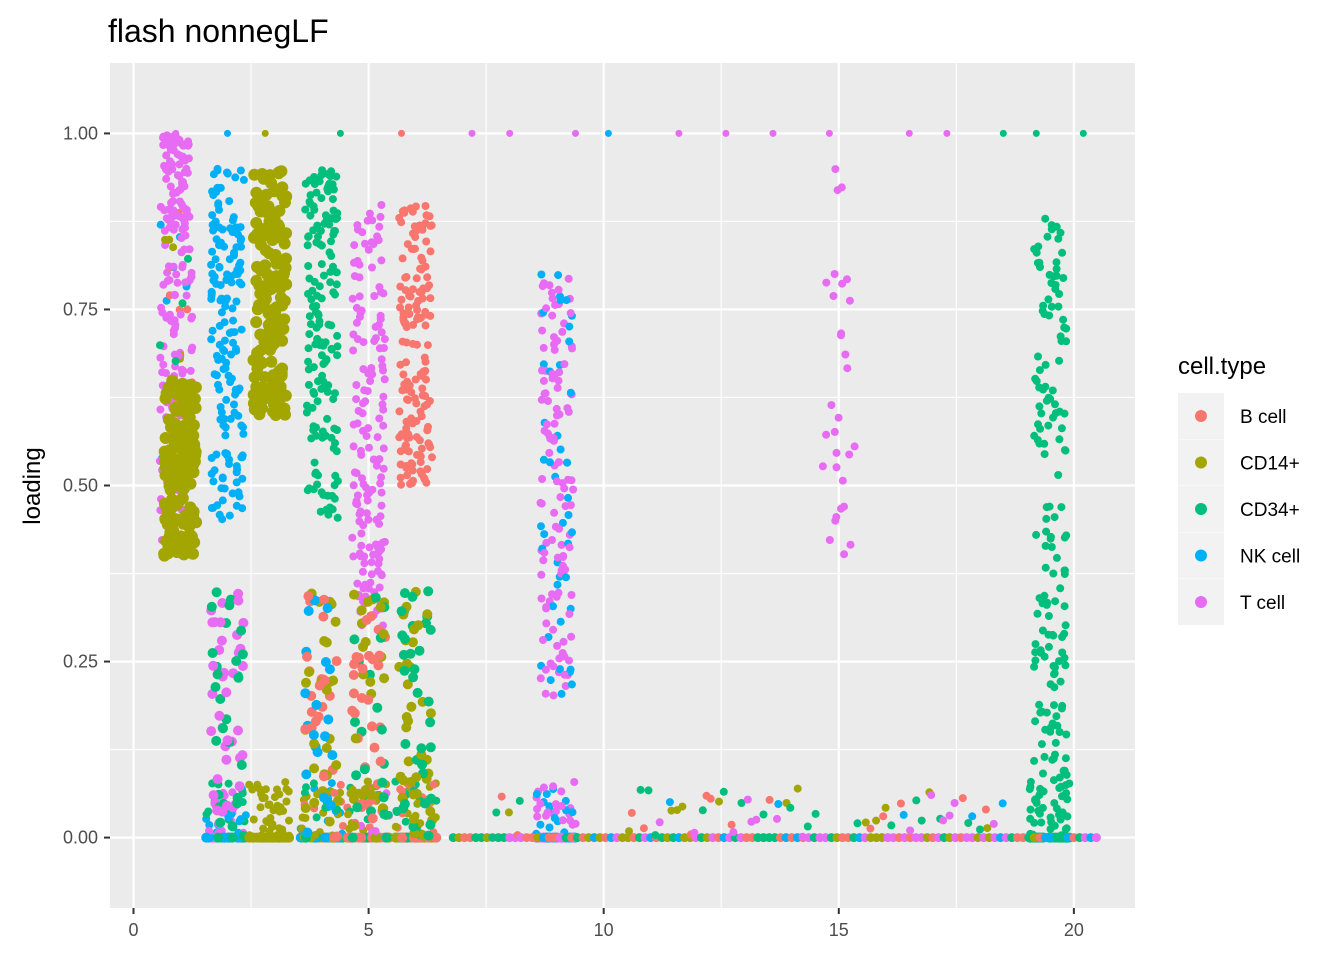 The image size is (1344, 960). Describe the element at coordinates (369, 930) in the screenshot. I see `x-tick-label: 5` at that location.